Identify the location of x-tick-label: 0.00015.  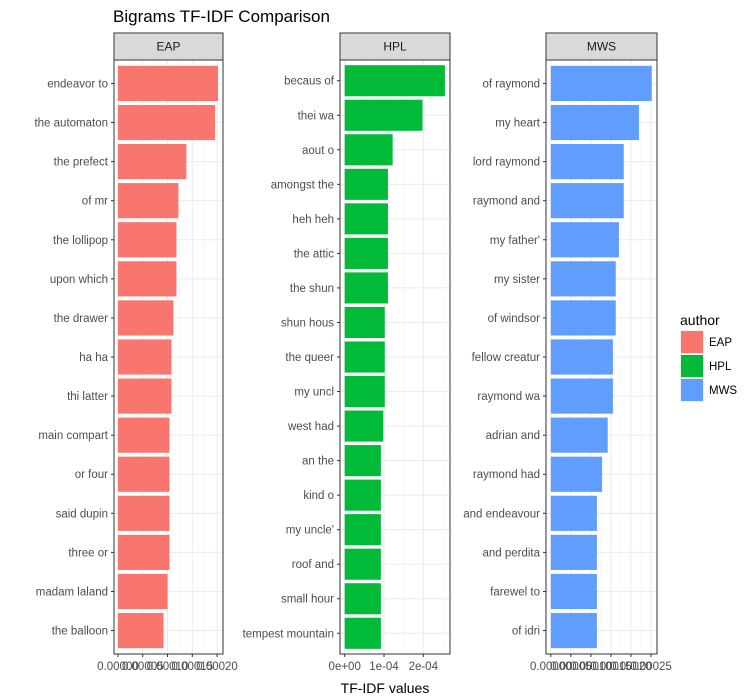
(611, 667).